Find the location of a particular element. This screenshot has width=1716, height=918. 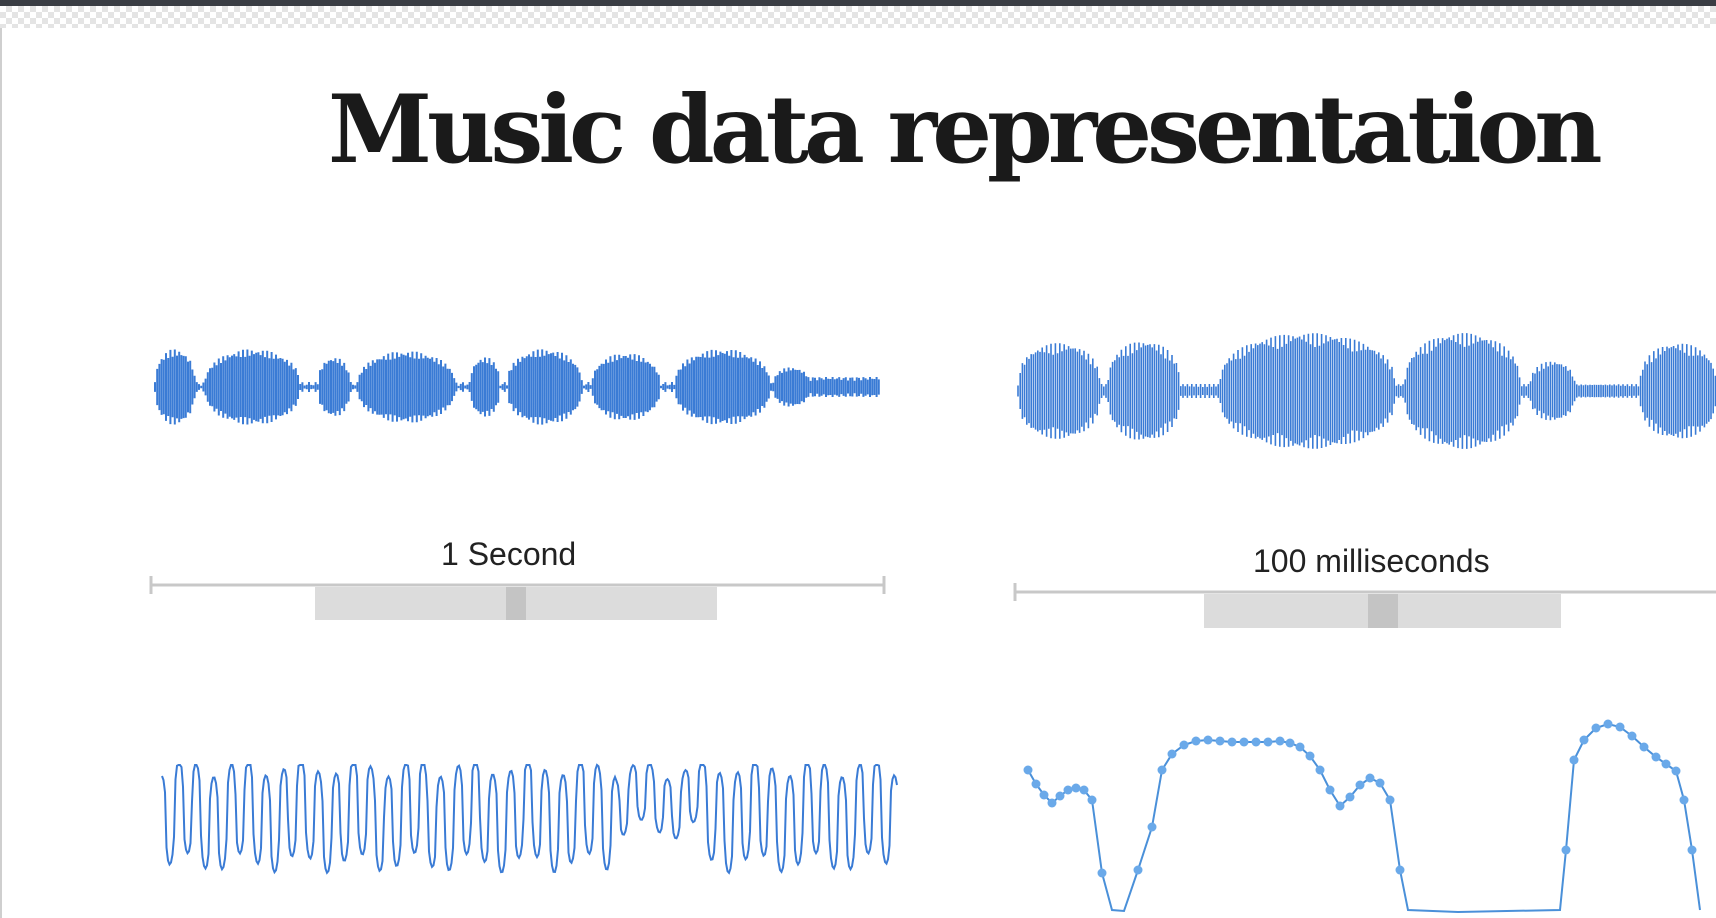

transparency-checker-strip is located at coordinates (858, 17).